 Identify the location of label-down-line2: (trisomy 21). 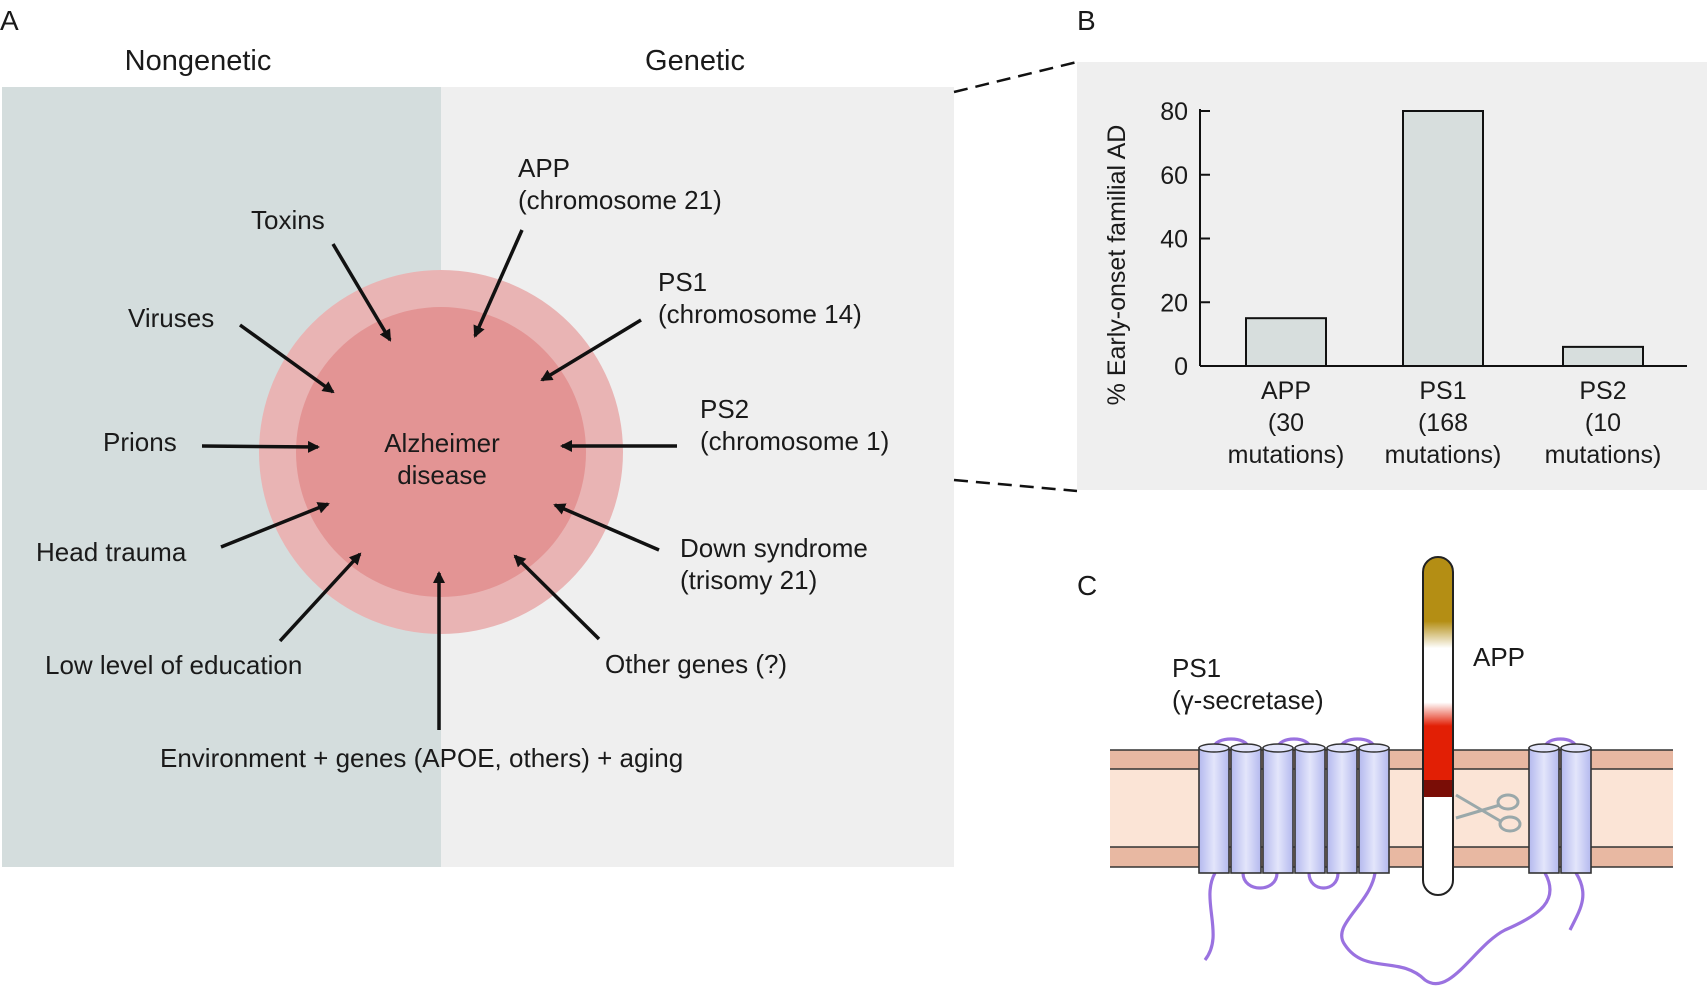
(748, 580).